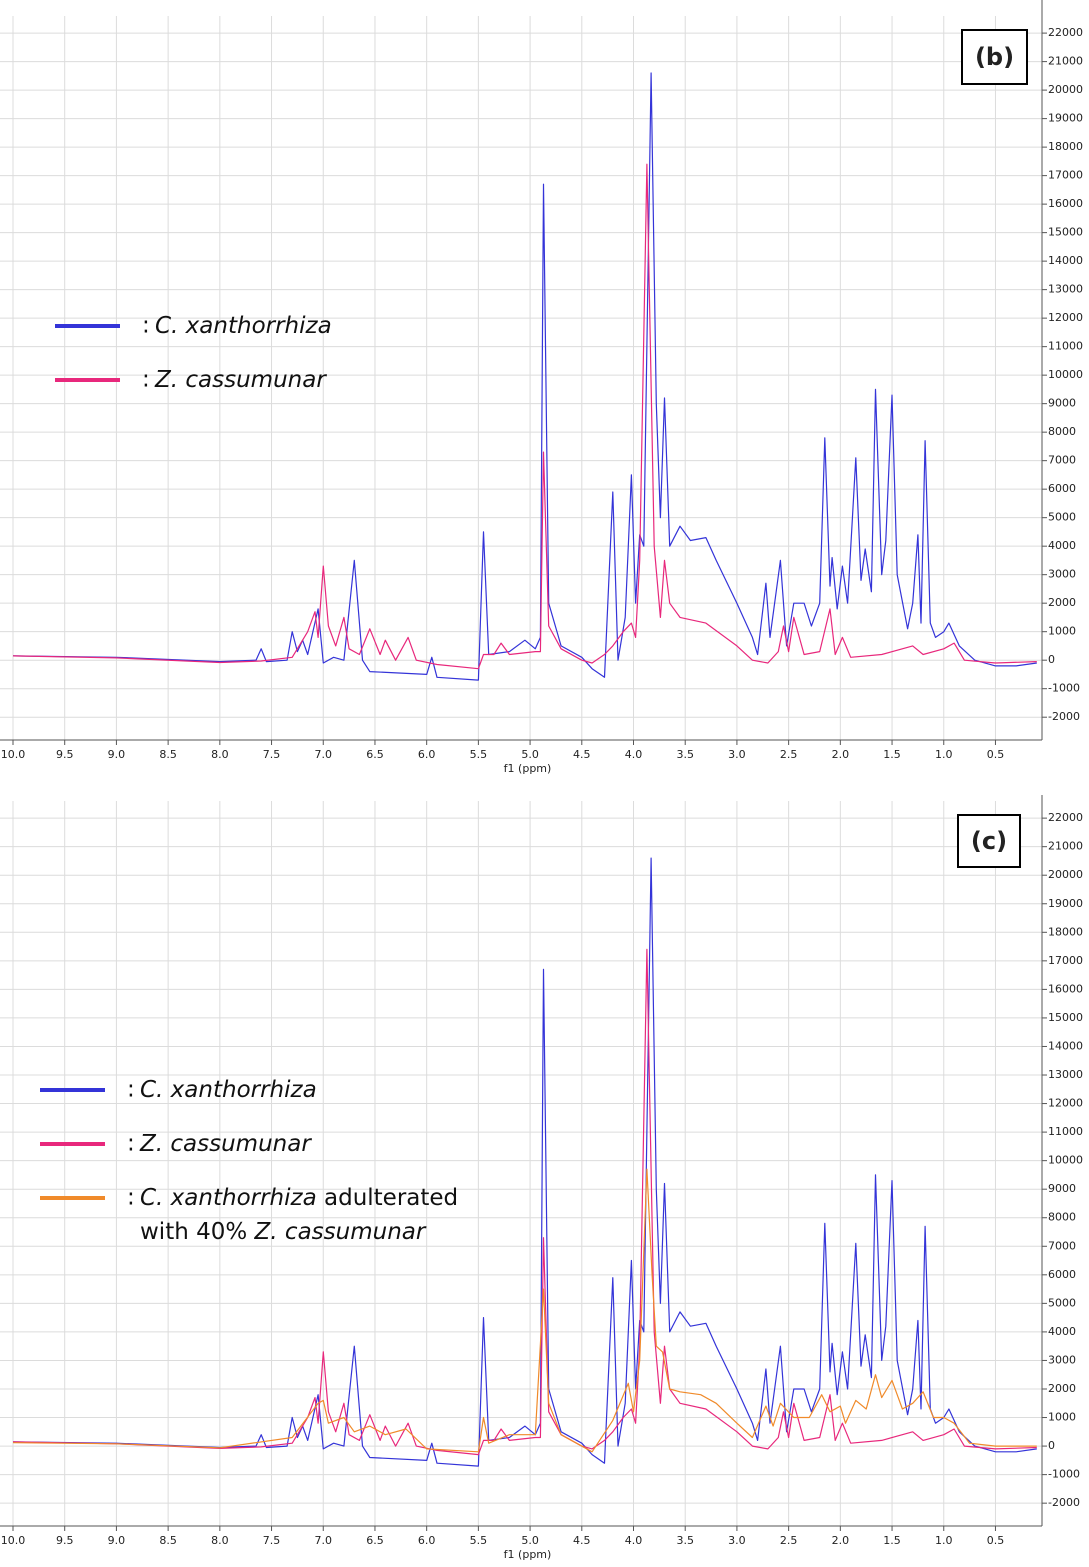 The image size is (1089, 1567). Describe the element at coordinates (1051, 659) in the screenshot. I see `y-tick-label: 0` at that location.